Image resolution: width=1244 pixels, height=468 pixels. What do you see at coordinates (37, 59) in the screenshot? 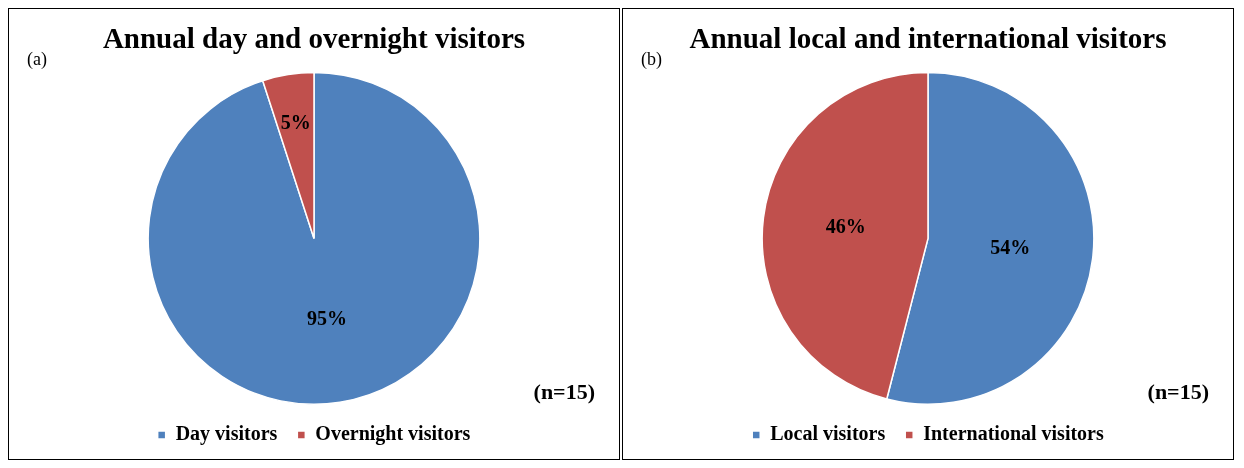
I see `text: (a)` at bounding box center [37, 59].